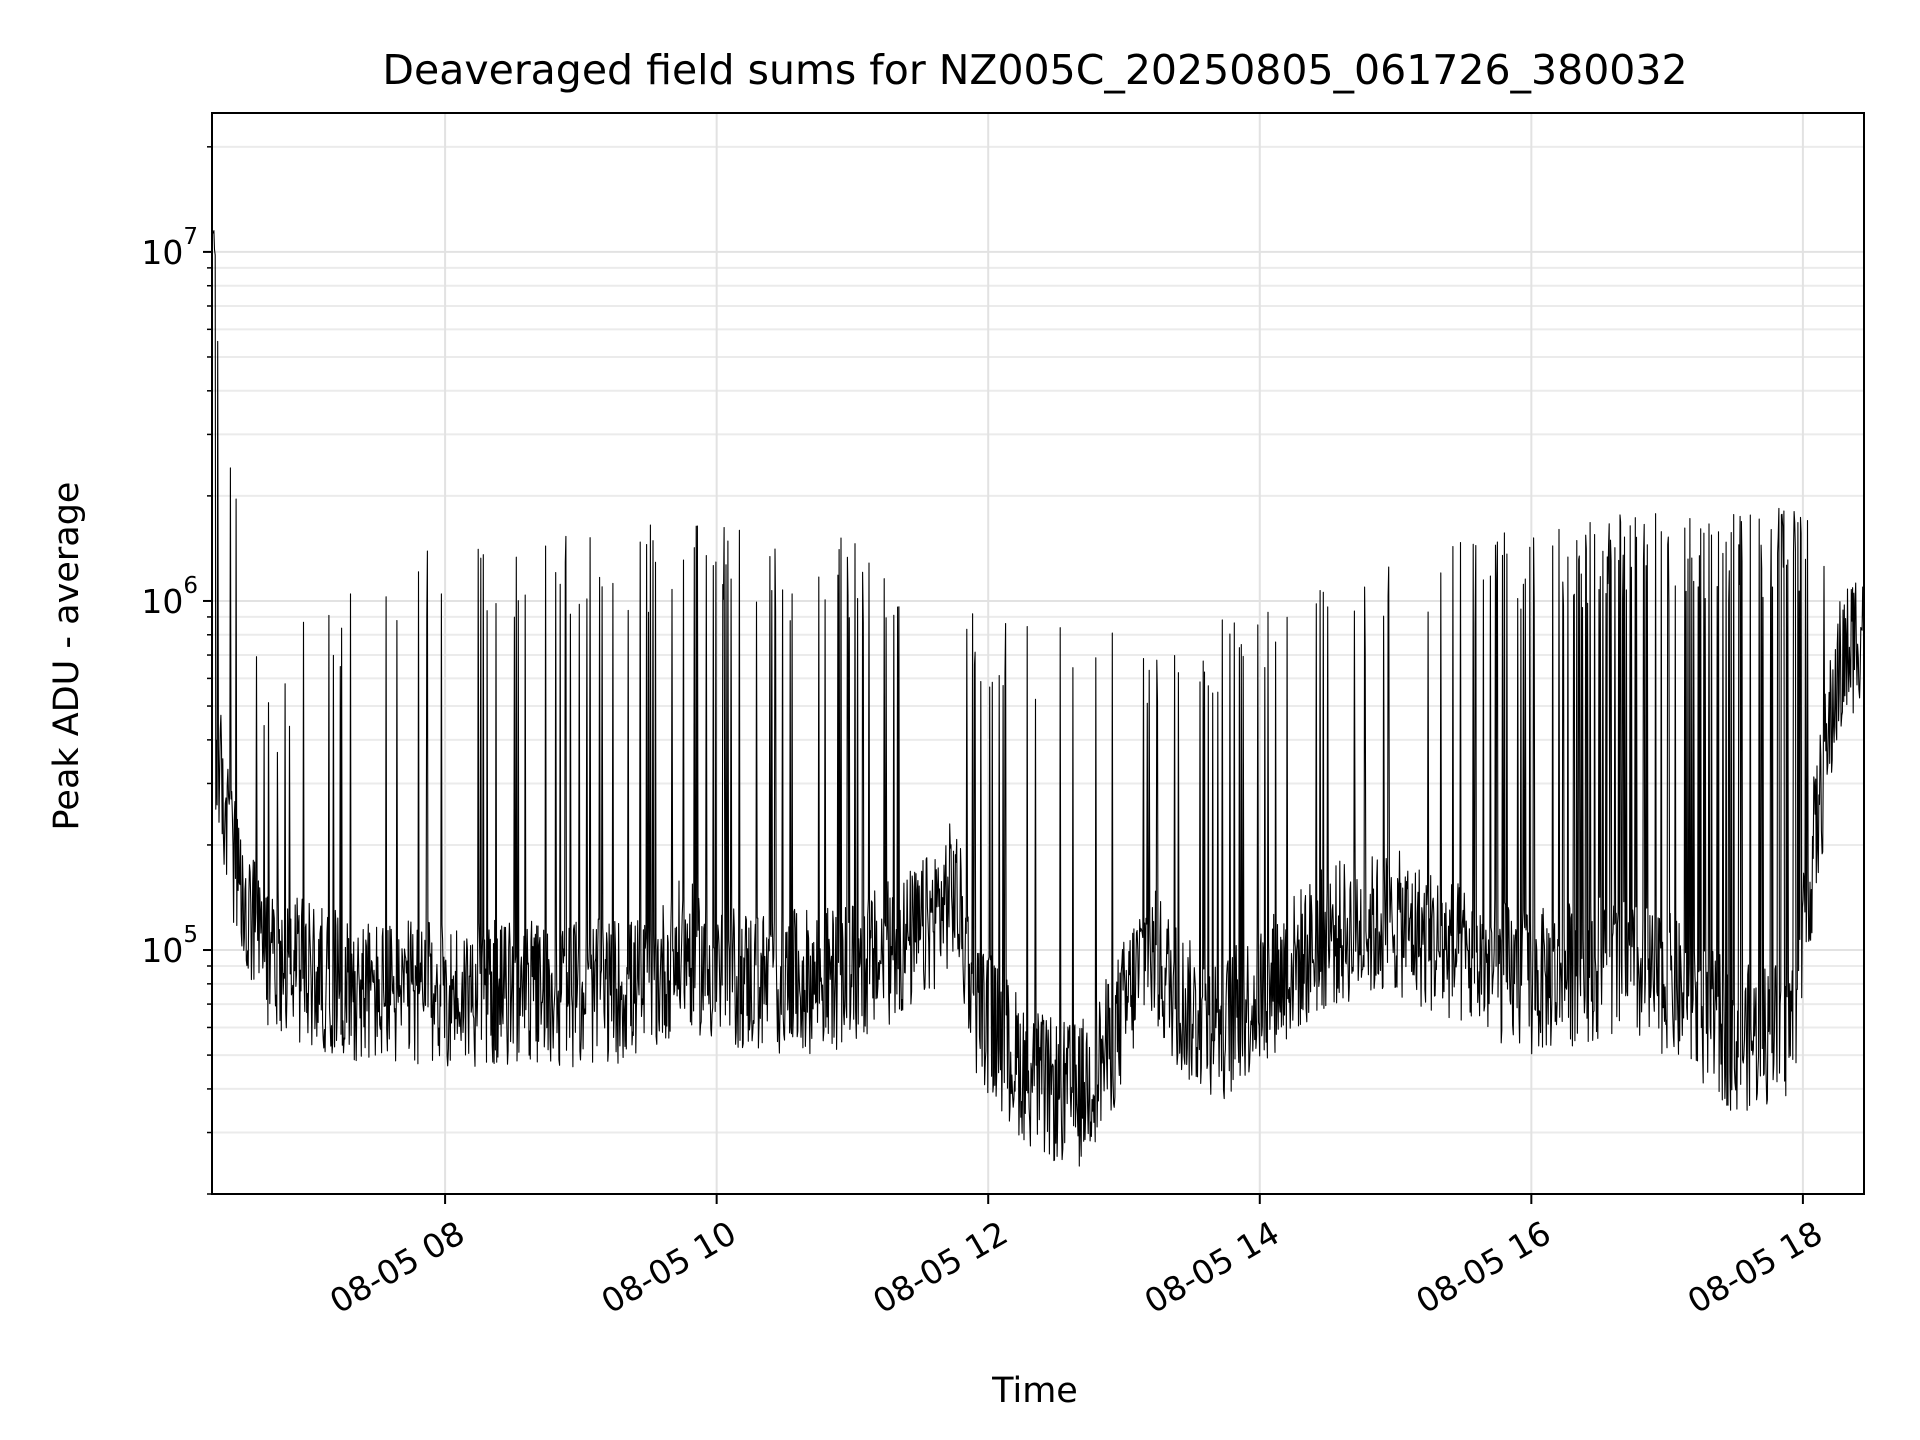 The height and width of the screenshot is (1440, 1920). Describe the element at coordinates (67, 656) in the screenshot. I see `y-axis-label: Peak ADU - average` at that location.